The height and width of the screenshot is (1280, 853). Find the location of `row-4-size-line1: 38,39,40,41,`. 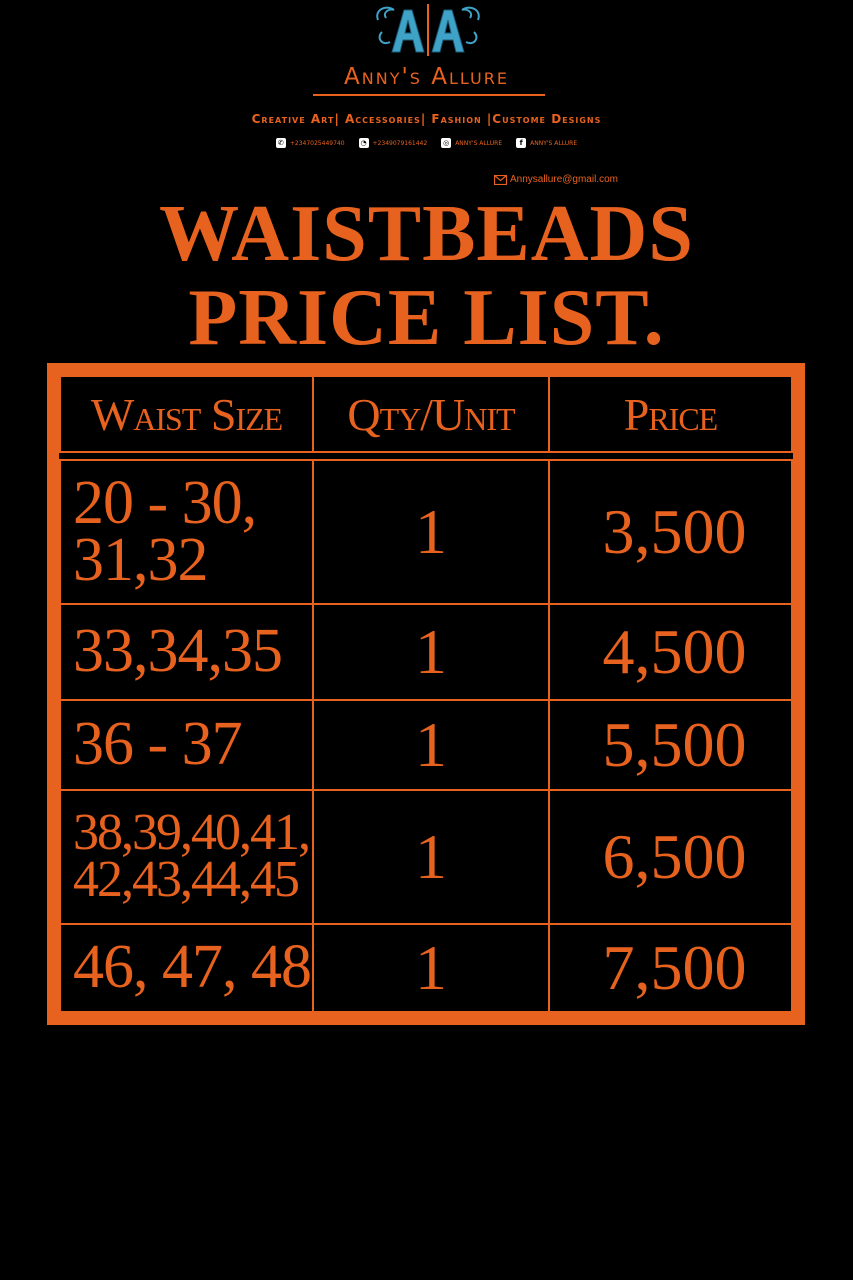

row-4-size-line1: 38,39,40,41, is located at coordinates (192, 833).